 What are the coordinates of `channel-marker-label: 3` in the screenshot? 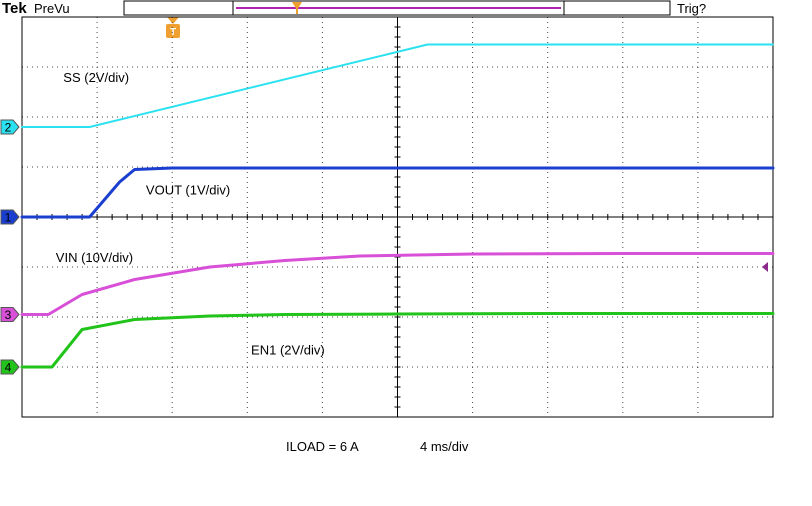 It's located at (8, 315).